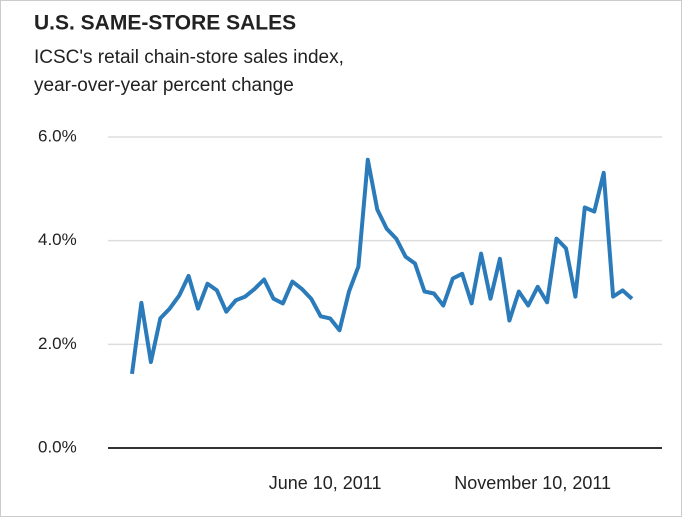 This screenshot has height=517, width=682. What do you see at coordinates (57, 135) in the screenshot?
I see `y-tick-label: 6.0%` at bounding box center [57, 135].